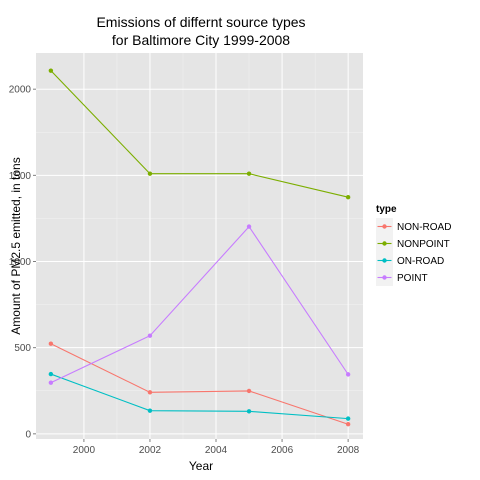  What do you see at coordinates (16, 245) in the screenshot?
I see `y-axis-title: Amount of PM2.5 emitted, in tons` at bounding box center [16, 245].